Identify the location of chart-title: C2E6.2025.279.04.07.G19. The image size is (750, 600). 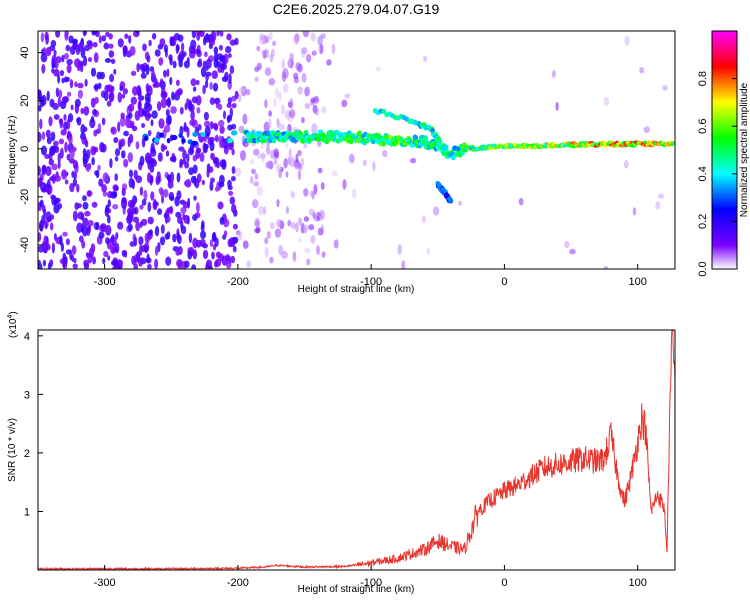
(356, 9).